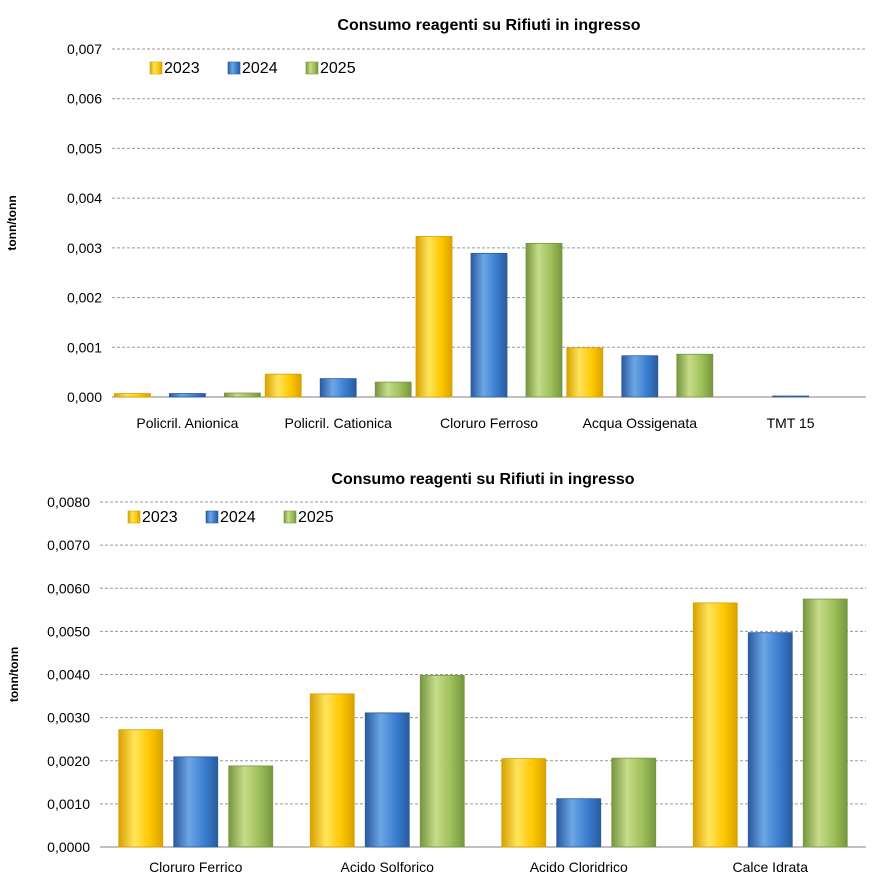  What do you see at coordinates (68, 718) in the screenshot?
I see `y-tick-label: 0,0030` at bounding box center [68, 718].